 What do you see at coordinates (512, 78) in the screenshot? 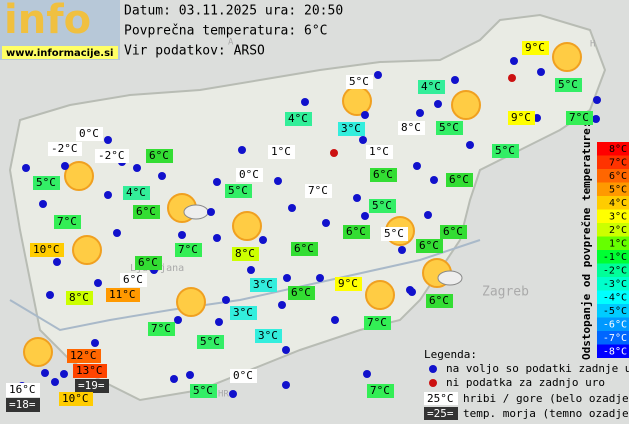
I see `station-dot-missing` at bounding box center [512, 78].